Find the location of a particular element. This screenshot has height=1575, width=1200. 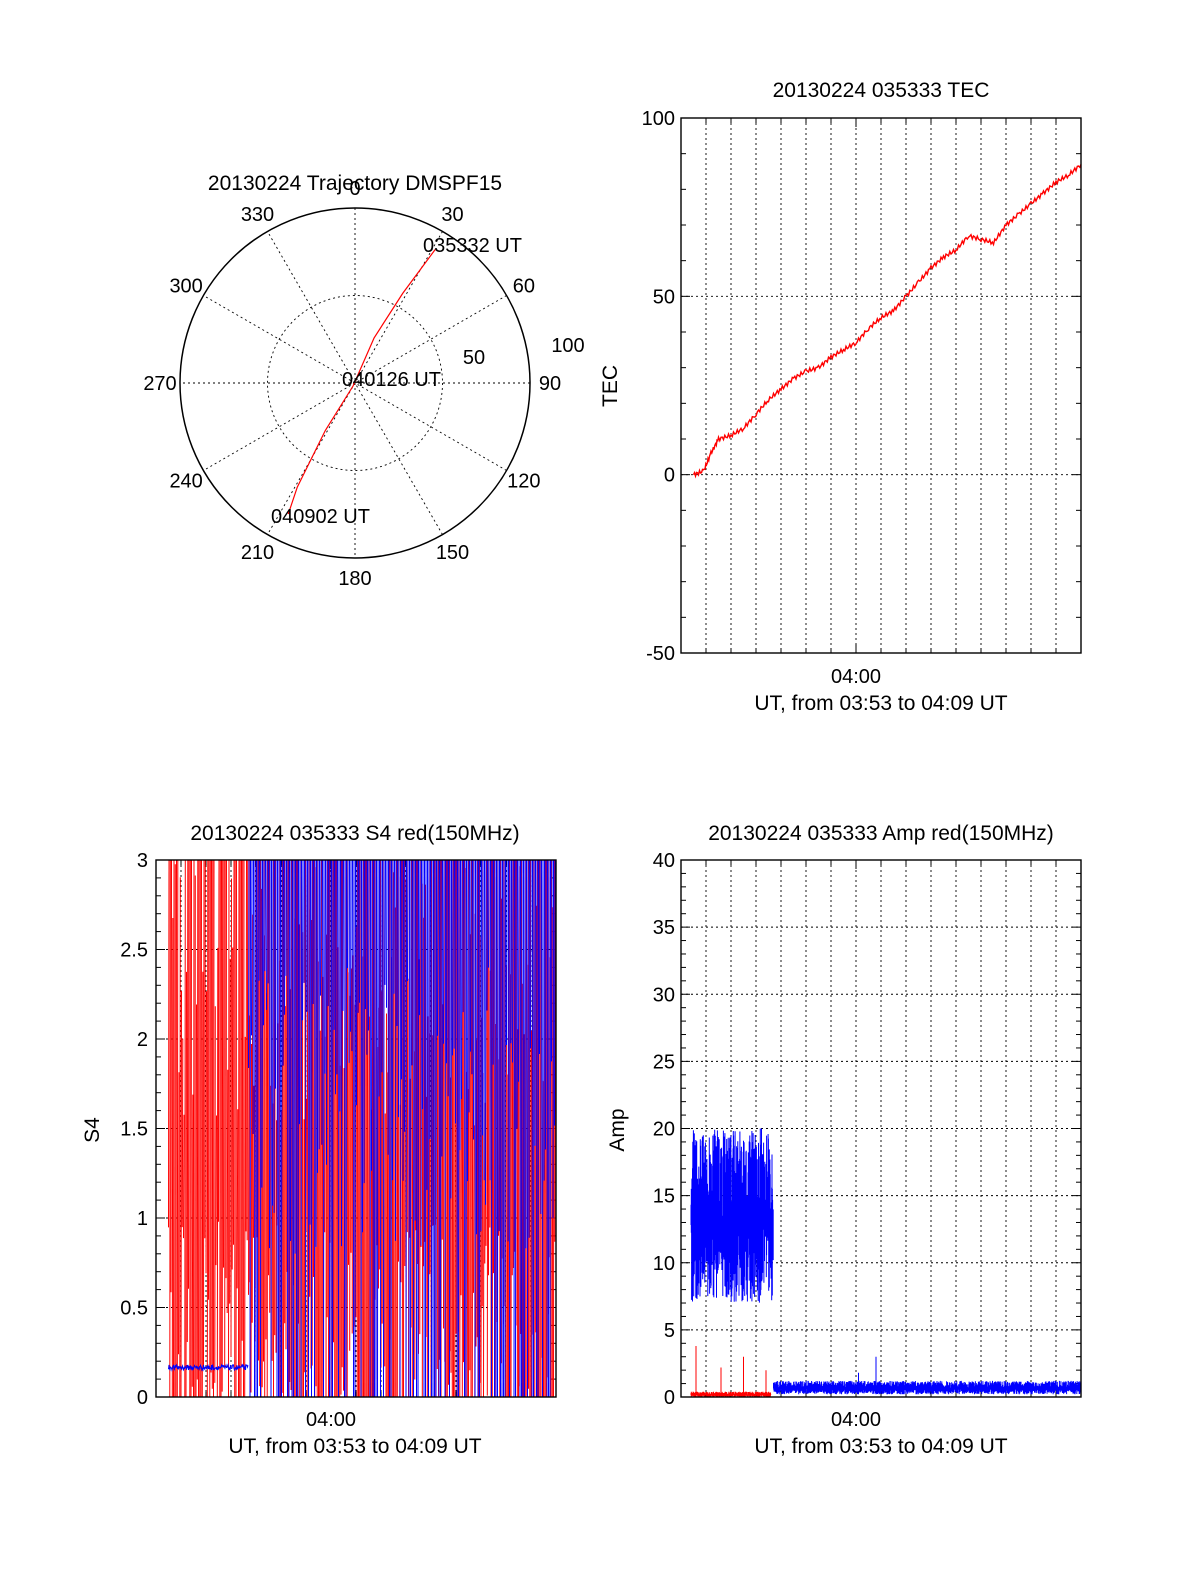

amp-x-axis-label: UT, from 03:53 to 04:09 UT is located at coordinates (880, 1446).